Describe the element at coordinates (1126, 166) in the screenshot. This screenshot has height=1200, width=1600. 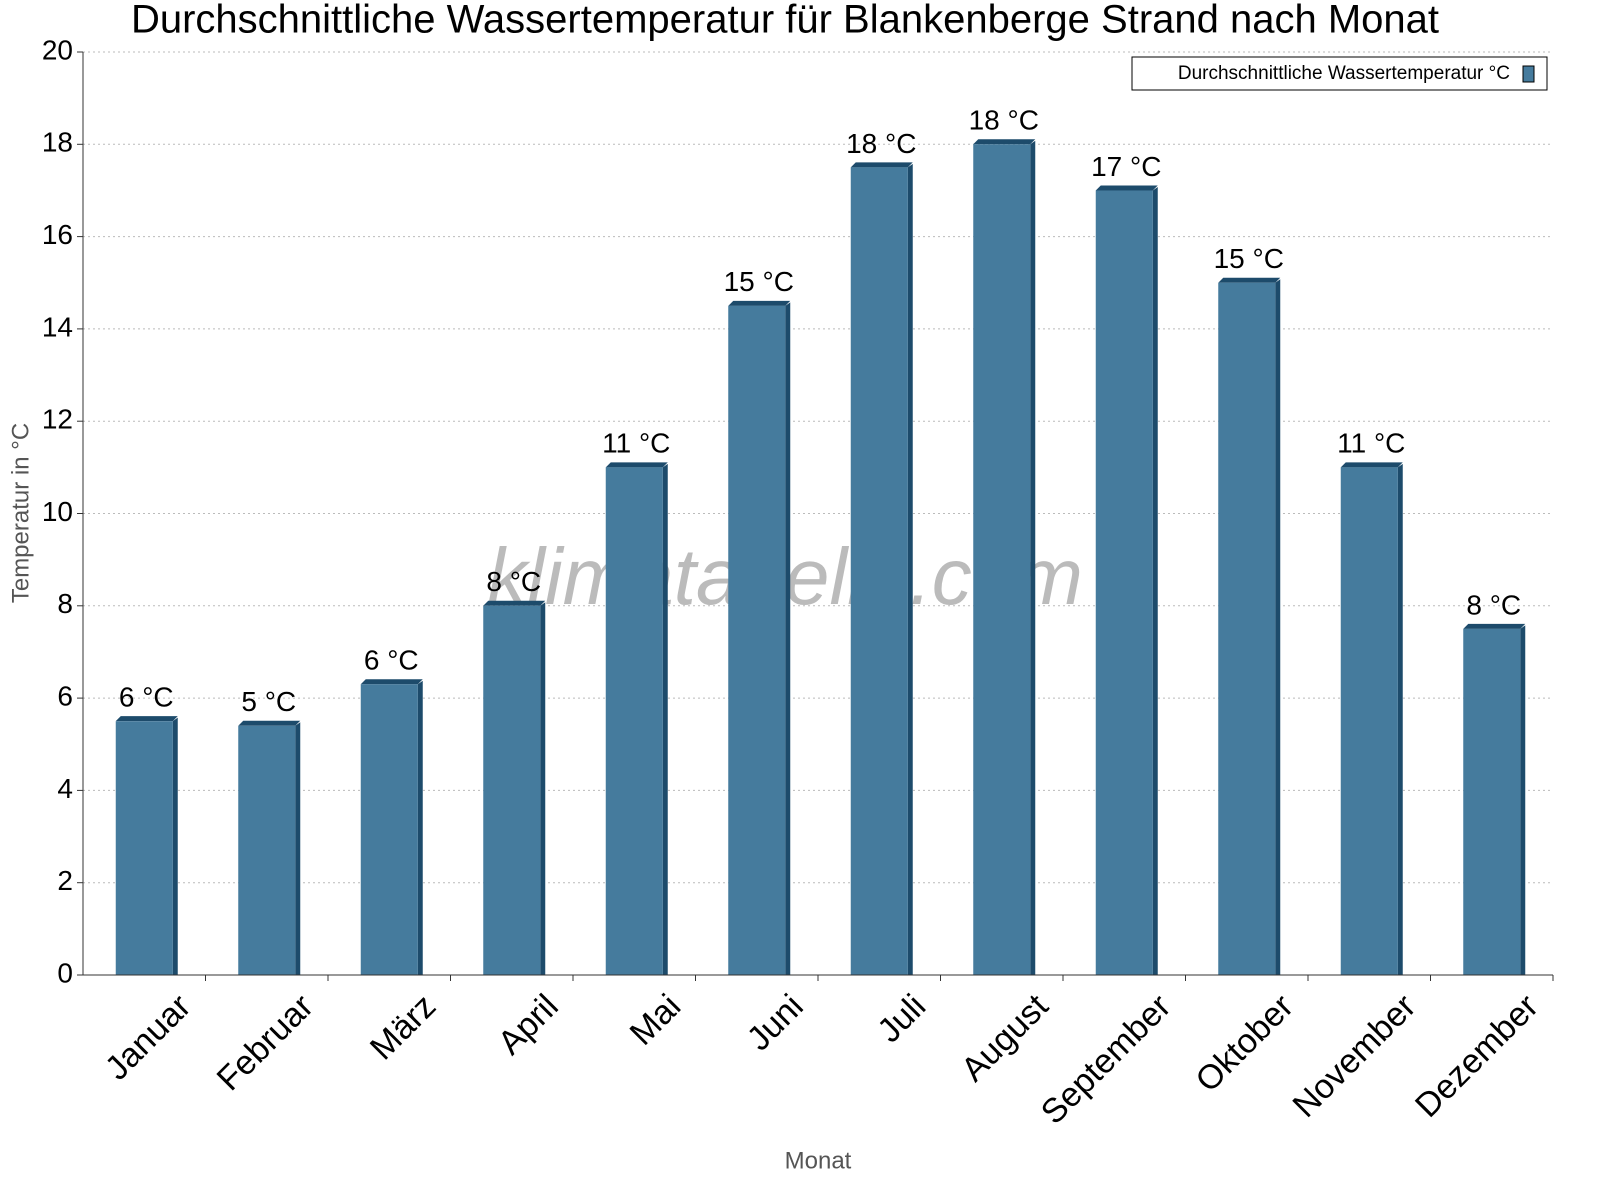
I see `data-label: 17 °C` at that location.